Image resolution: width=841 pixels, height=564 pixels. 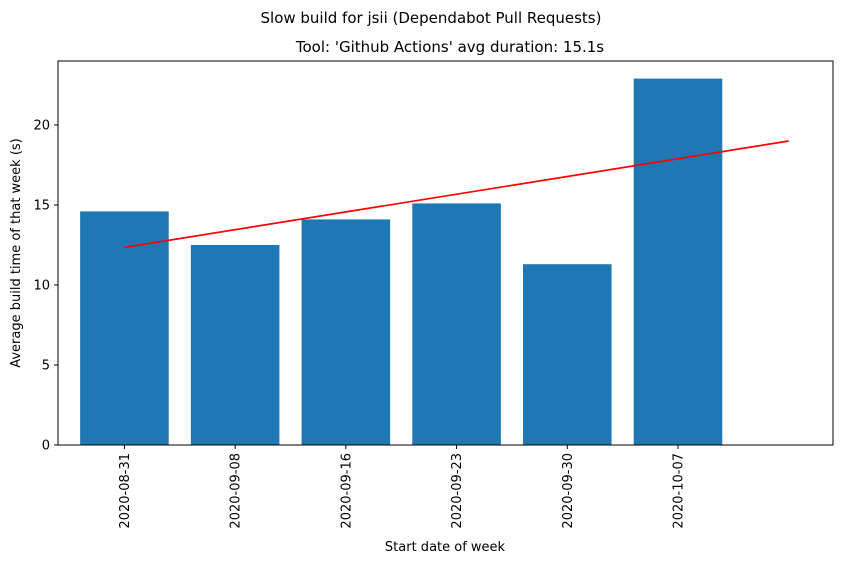 What do you see at coordinates (236, 491) in the screenshot?
I see `x-tick-label: 2020-09-08` at bounding box center [236, 491].